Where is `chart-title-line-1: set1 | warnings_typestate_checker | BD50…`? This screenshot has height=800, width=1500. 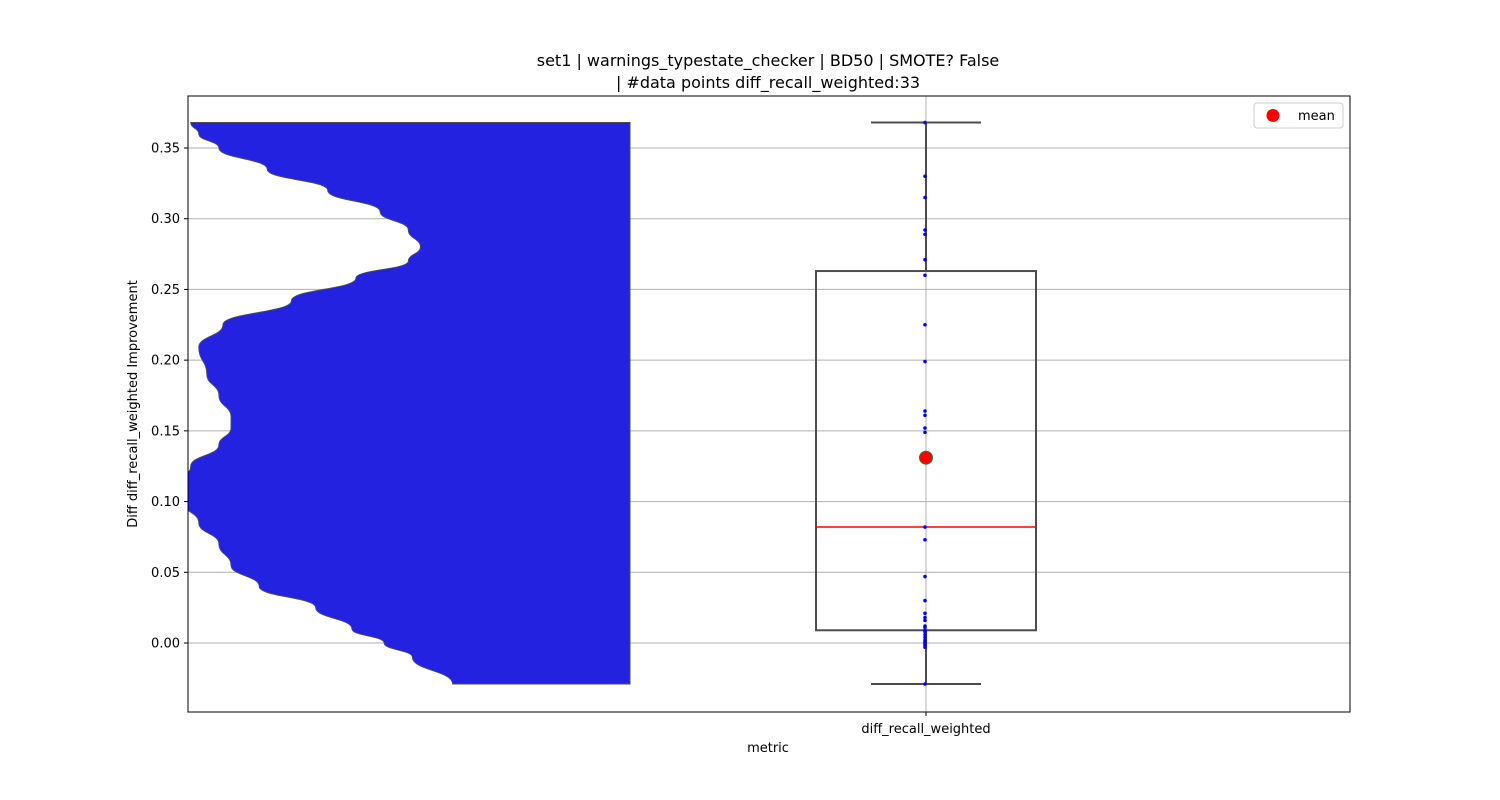 chart-title-line-1: set1 | warnings_typestate_checker | BD50… is located at coordinates (768, 60).